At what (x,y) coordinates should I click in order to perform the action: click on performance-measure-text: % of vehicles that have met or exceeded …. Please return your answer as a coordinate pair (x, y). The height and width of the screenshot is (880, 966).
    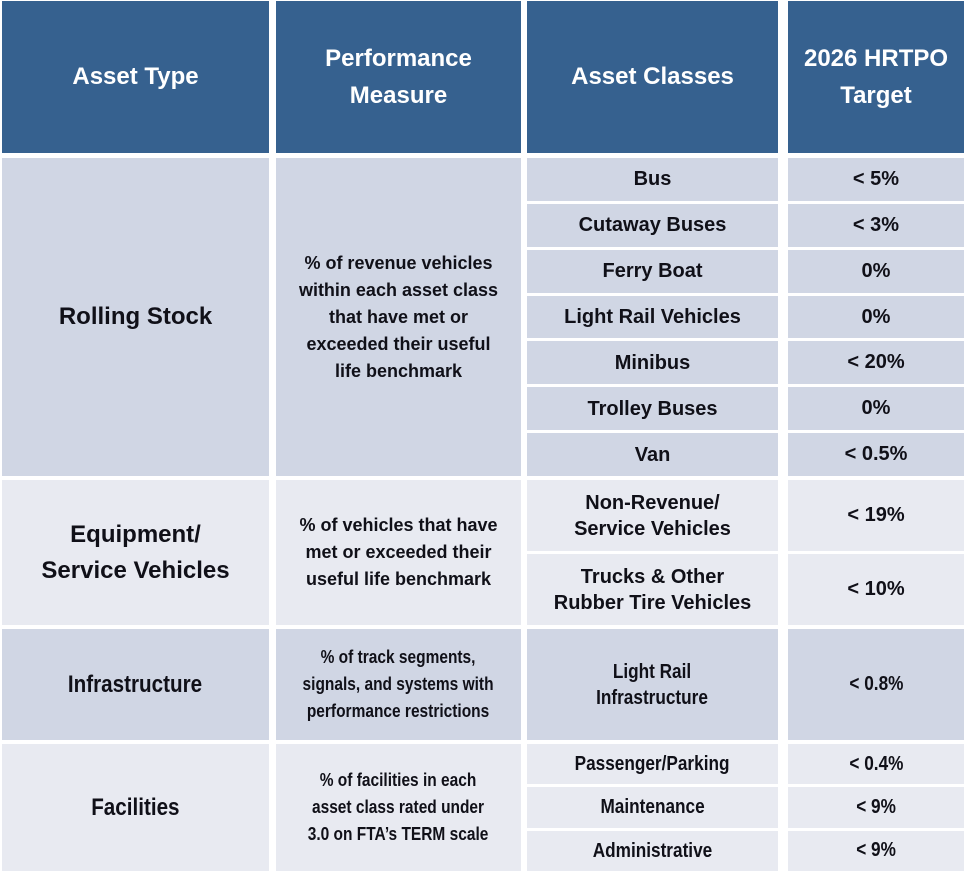
    Looking at the image, I should click on (398, 552).